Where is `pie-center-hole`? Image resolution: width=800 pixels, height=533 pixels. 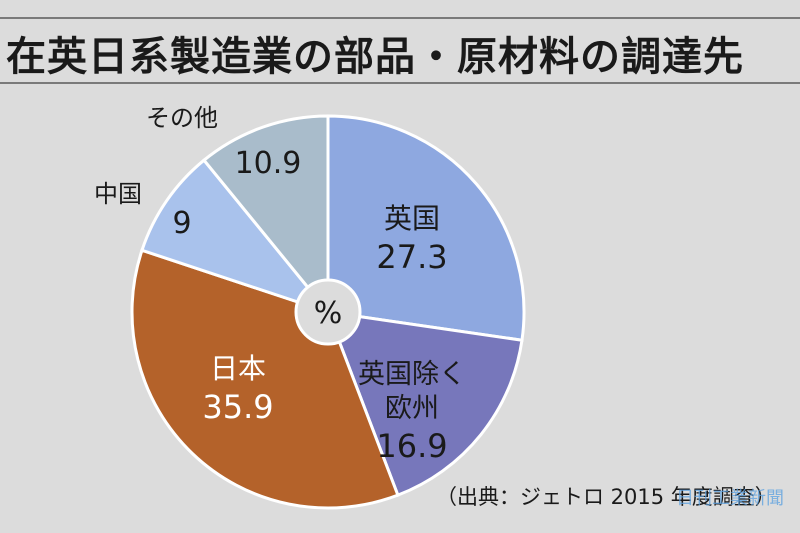
pie-center-hole is located at coordinates (328, 312).